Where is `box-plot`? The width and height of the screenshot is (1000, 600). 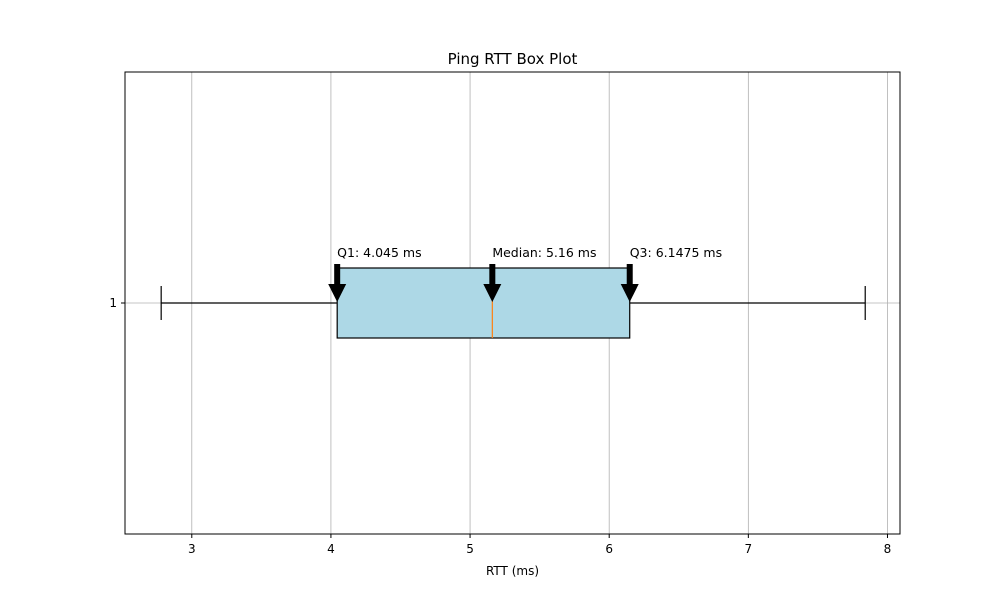 box-plot is located at coordinates (513, 303).